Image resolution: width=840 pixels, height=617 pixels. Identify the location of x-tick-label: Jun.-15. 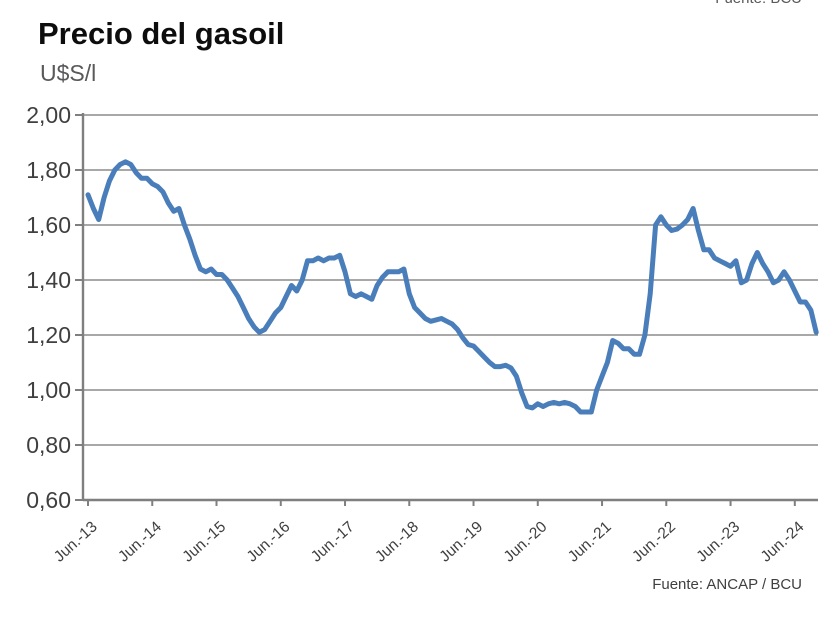
(204, 541).